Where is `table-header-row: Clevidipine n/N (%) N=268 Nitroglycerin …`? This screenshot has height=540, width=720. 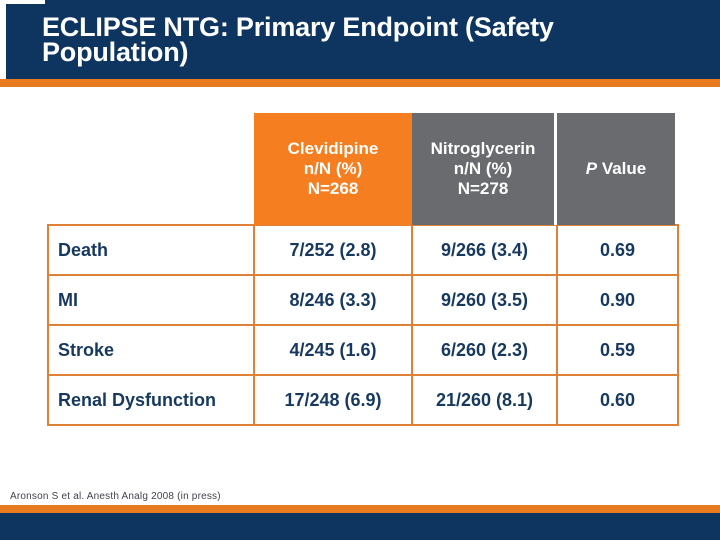
table-header-row: Clevidipine n/N (%) N=268 Nitroglycerin … is located at coordinates (464, 169).